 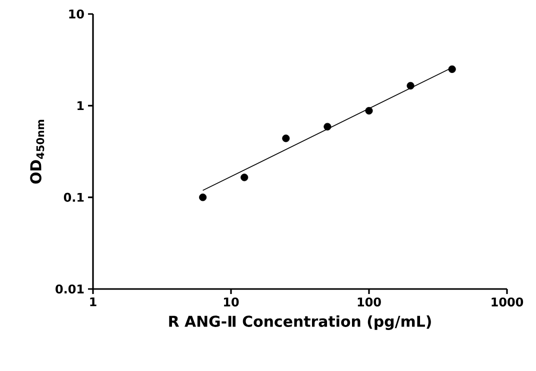 I want to click on x-tick-label: 100, so click(x=369, y=302).